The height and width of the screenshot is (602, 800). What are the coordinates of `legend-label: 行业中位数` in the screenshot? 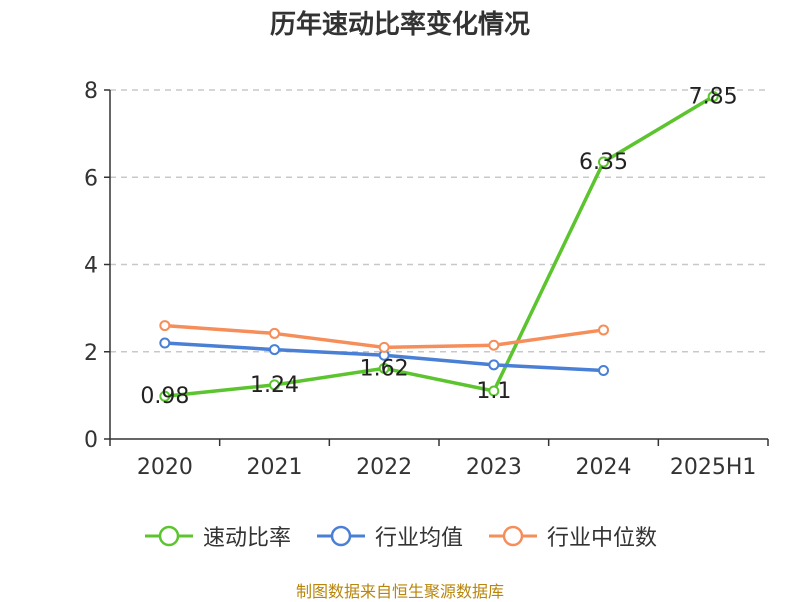 It's located at (602, 538).